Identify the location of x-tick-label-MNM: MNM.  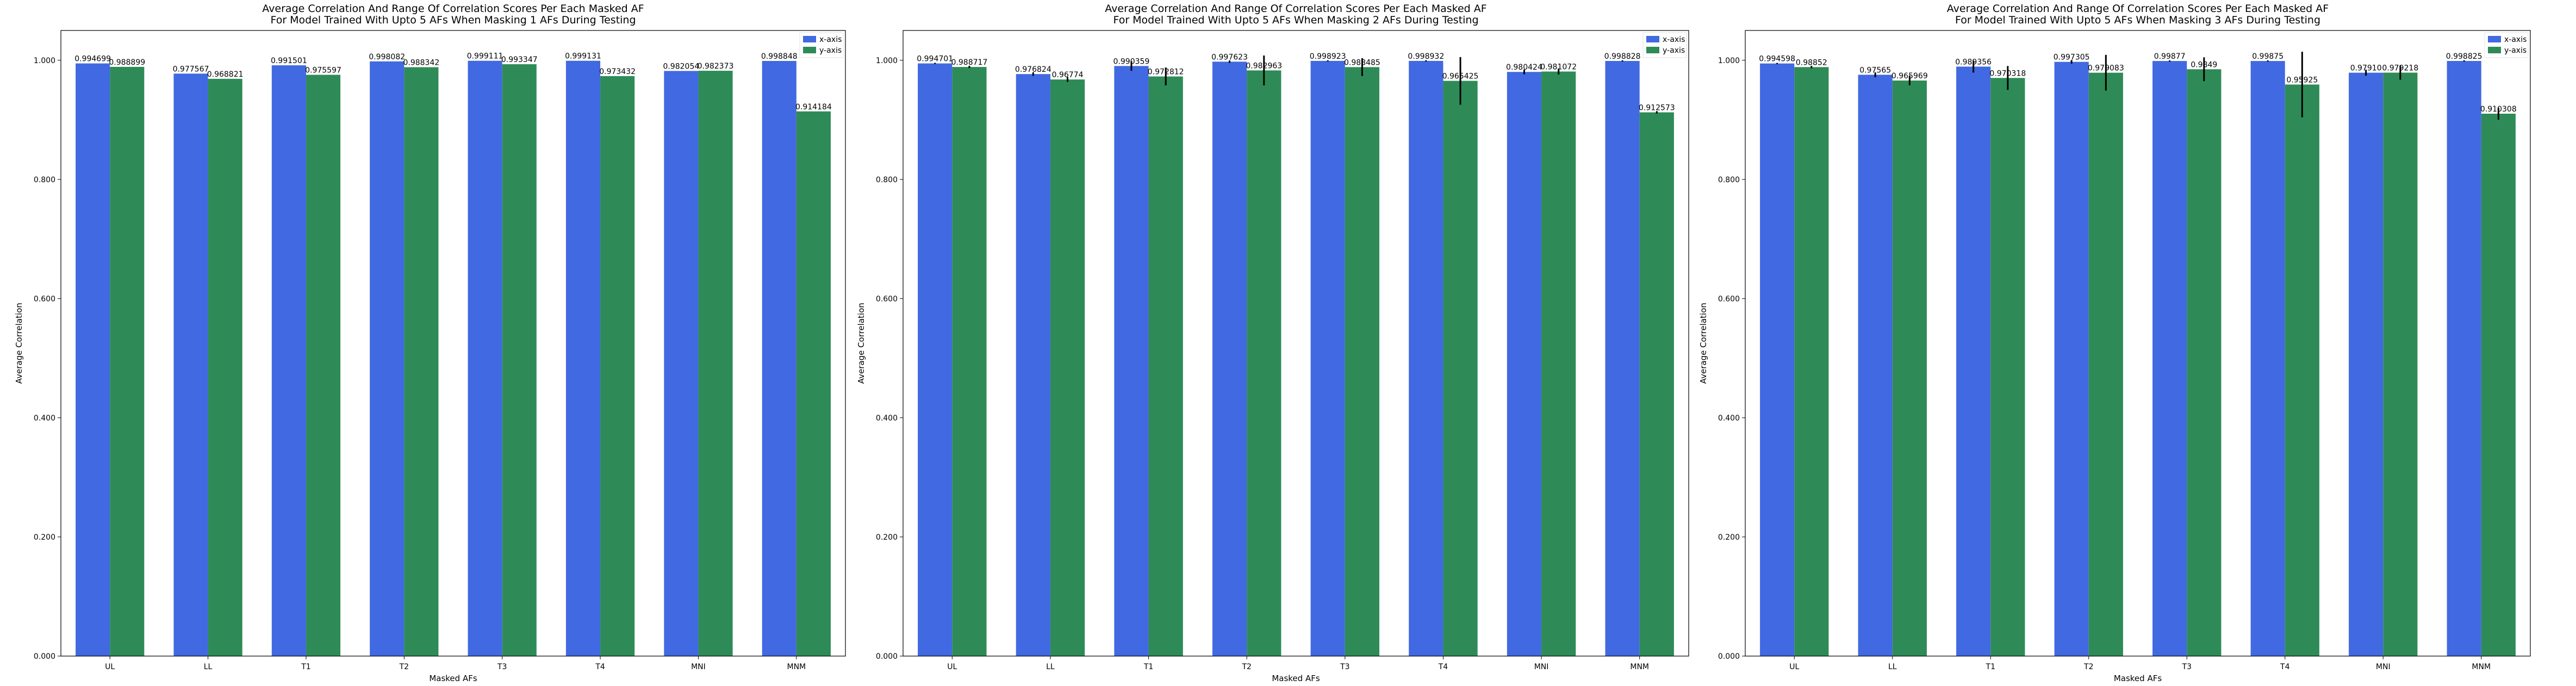
(796, 667).